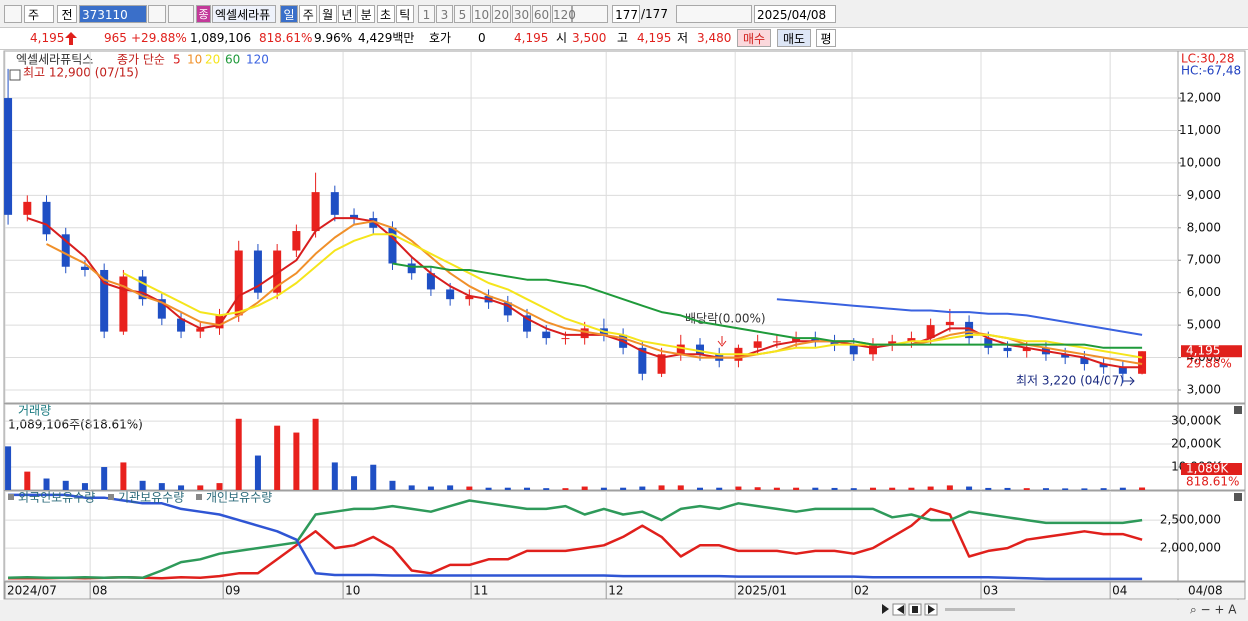  Describe the element at coordinates (352, 591) in the screenshot. I see `x-tick-label: 10` at that location.